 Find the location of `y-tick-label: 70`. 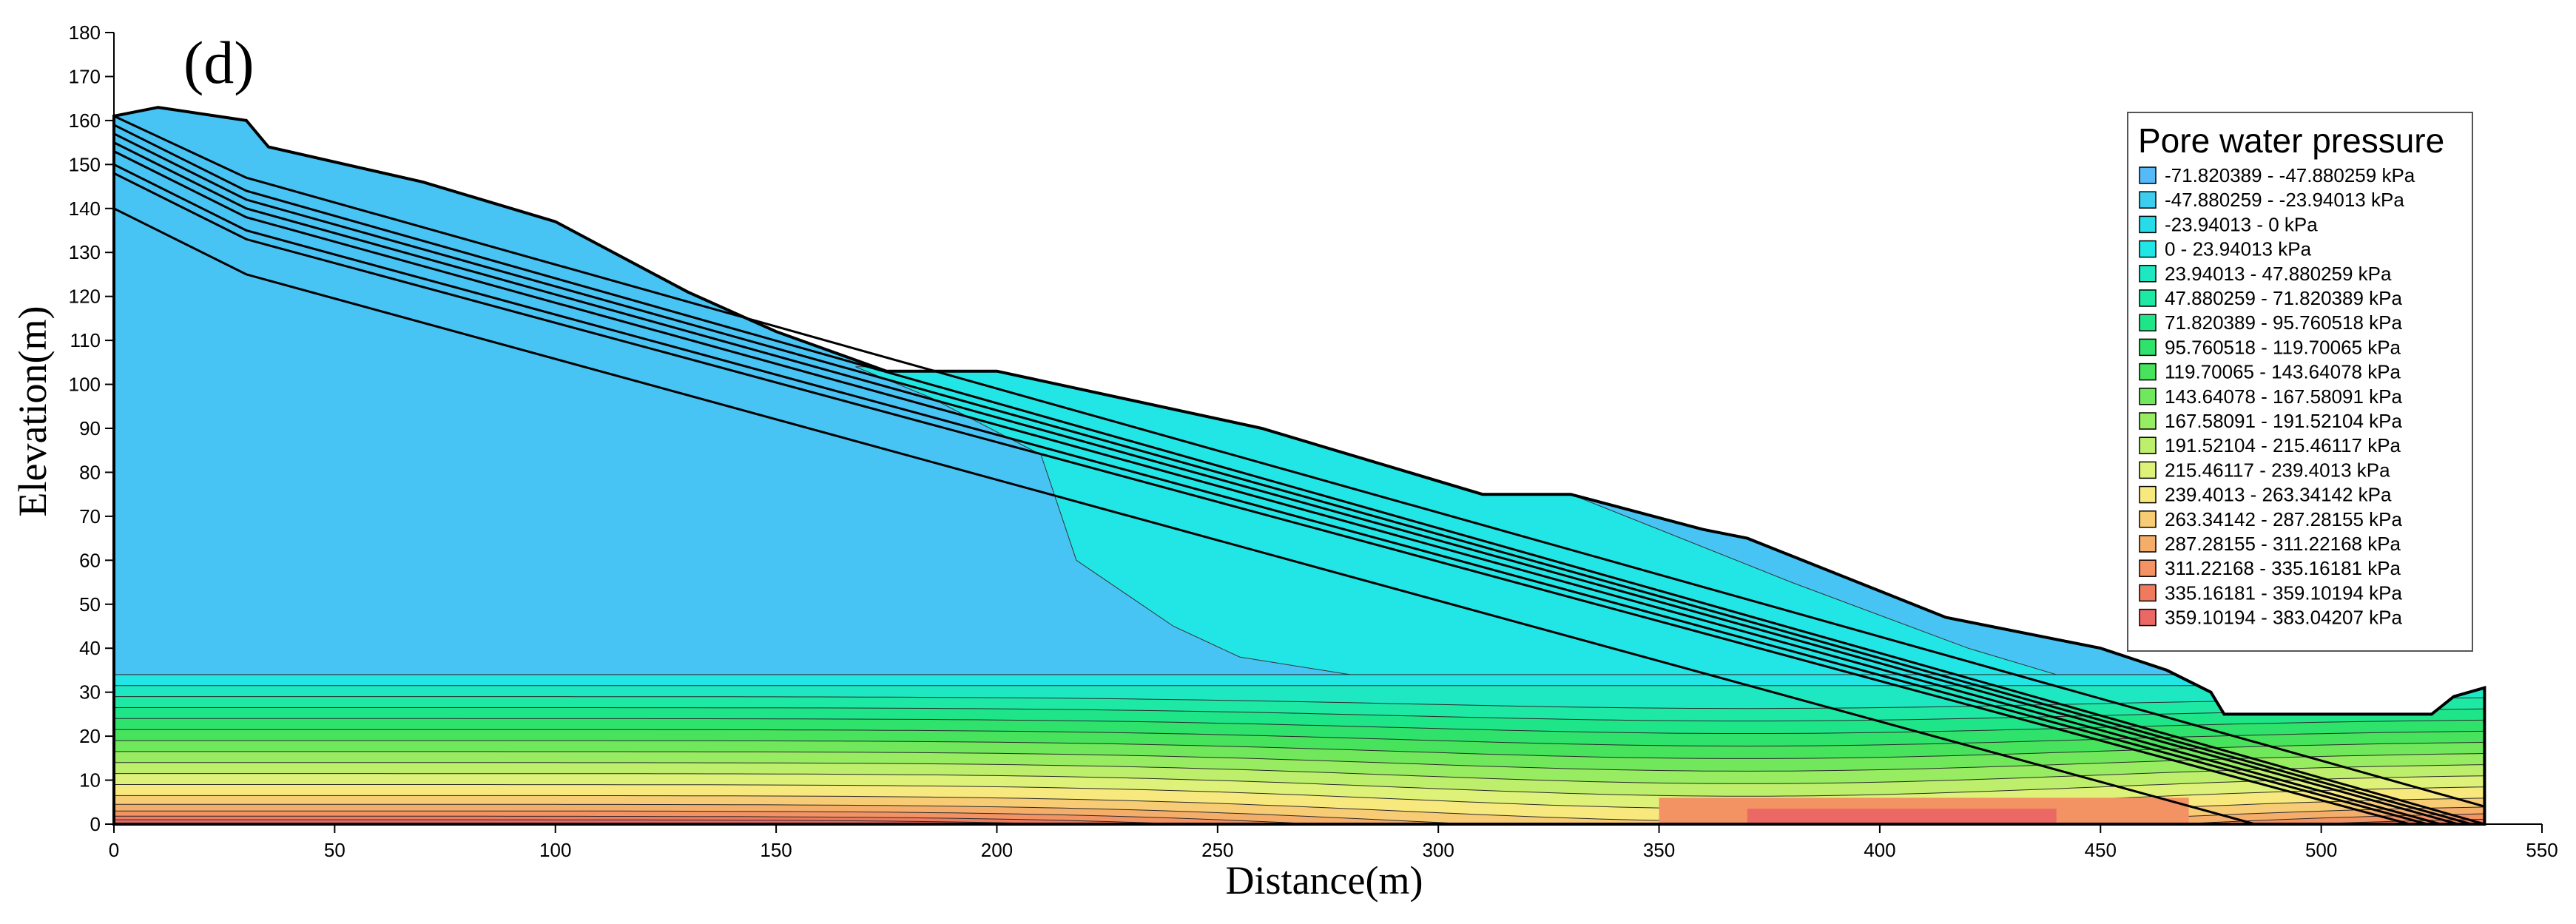

y-tick-label: 70 is located at coordinates (90, 516).